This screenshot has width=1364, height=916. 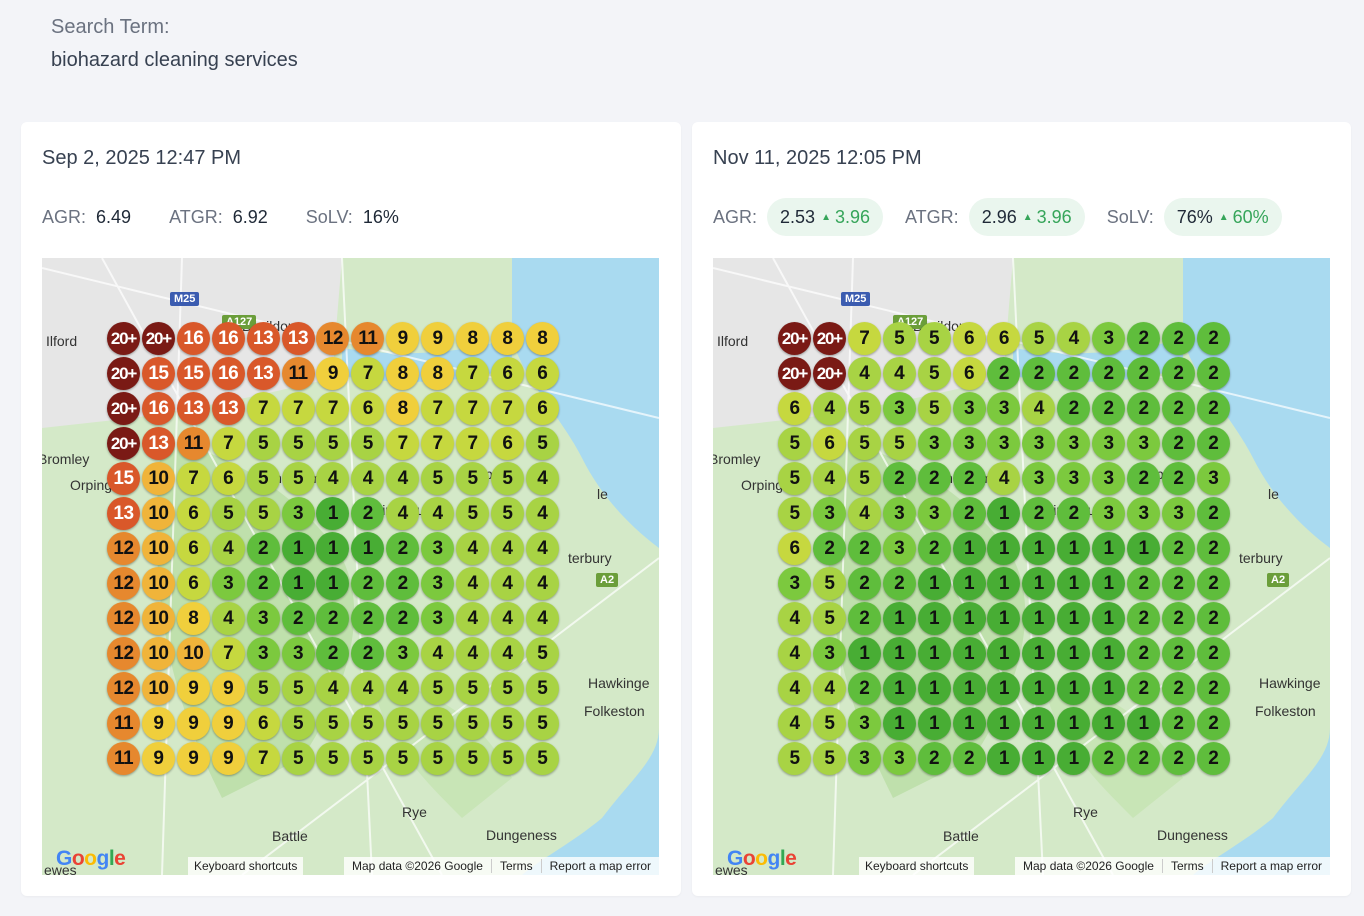 What do you see at coordinates (228, 373) in the screenshot?
I see `rank-pin: 16` at bounding box center [228, 373].